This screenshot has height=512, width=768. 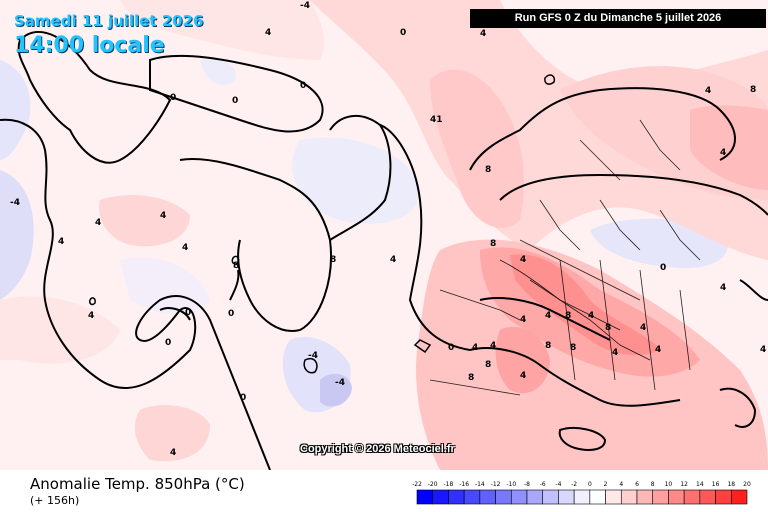 I want to click on scale-label: -16, so click(x=464, y=484).